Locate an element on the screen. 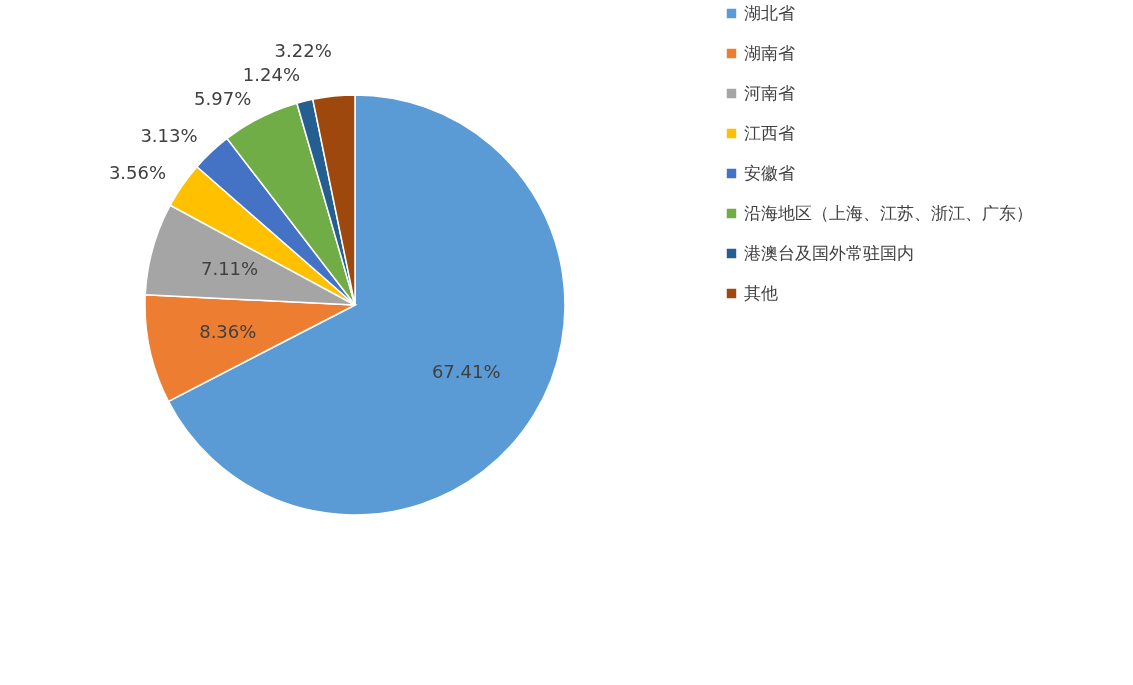 Image resolution: width=1133 pixels, height=685 pixels. data-label: 3.13% is located at coordinates (169, 136).